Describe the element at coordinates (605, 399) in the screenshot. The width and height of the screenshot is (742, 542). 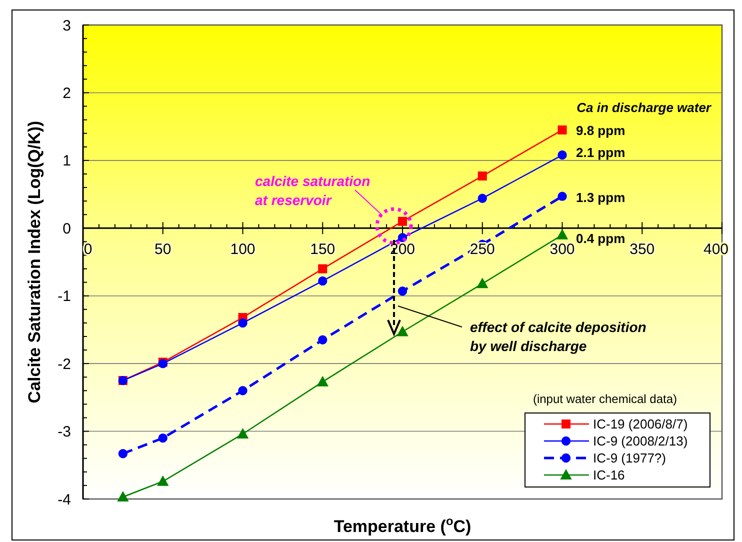
I see `legend-title: (input water chemical data)` at that location.